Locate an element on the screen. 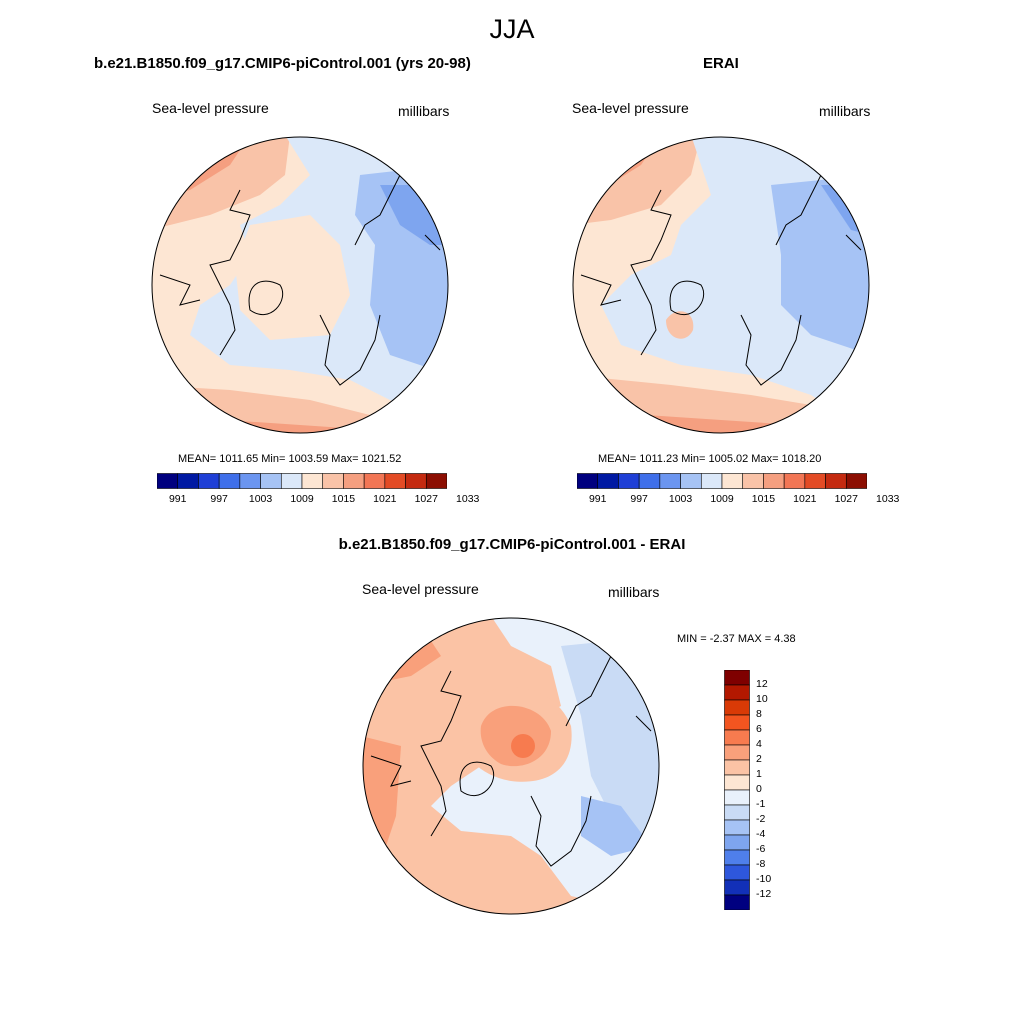  model-colorbar-tick-label: 1021 is located at coordinates (385, 499).